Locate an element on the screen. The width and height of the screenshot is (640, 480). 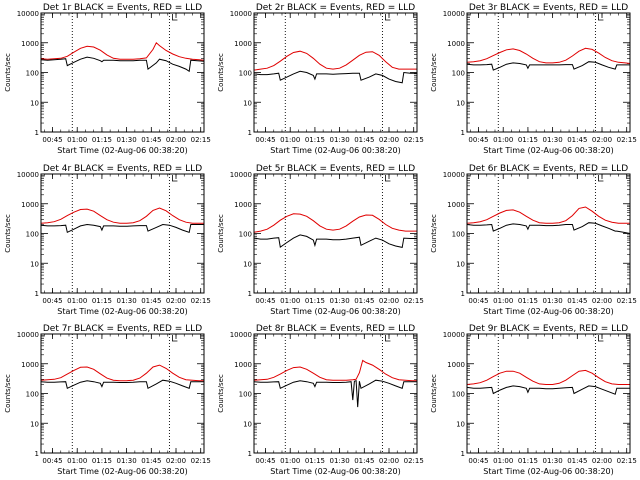
panel-title: Det 1r BLACK = Events, RED = LLD is located at coordinates (122, 8).